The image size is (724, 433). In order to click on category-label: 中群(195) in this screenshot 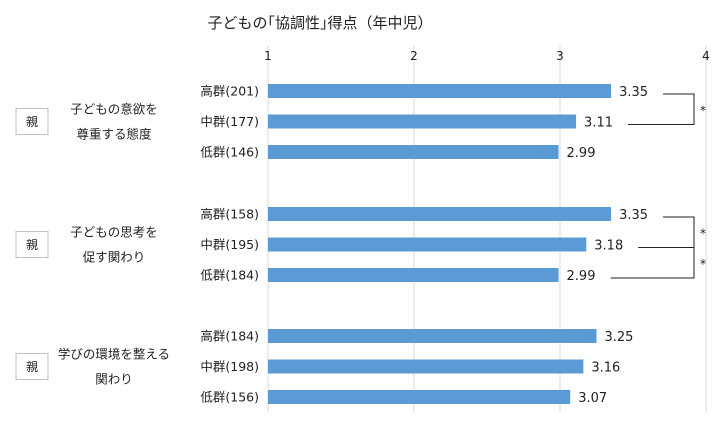, I will do `click(229, 244)`.